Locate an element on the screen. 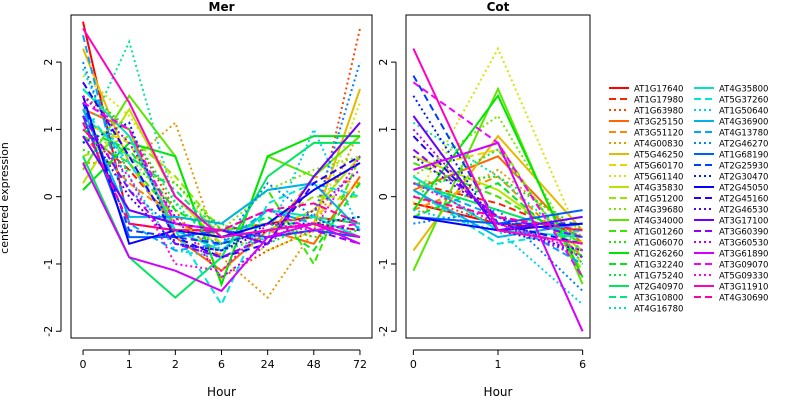 The width and height of the screenshot is (800, 400). legend-label: AT1G68190 is located at coordinates (743, 156).